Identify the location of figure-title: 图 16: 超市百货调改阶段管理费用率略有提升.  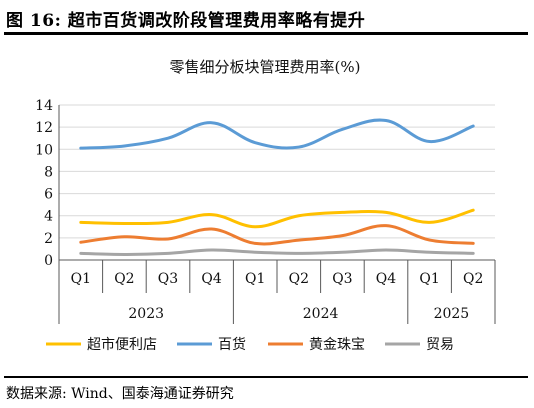
(186, 21).